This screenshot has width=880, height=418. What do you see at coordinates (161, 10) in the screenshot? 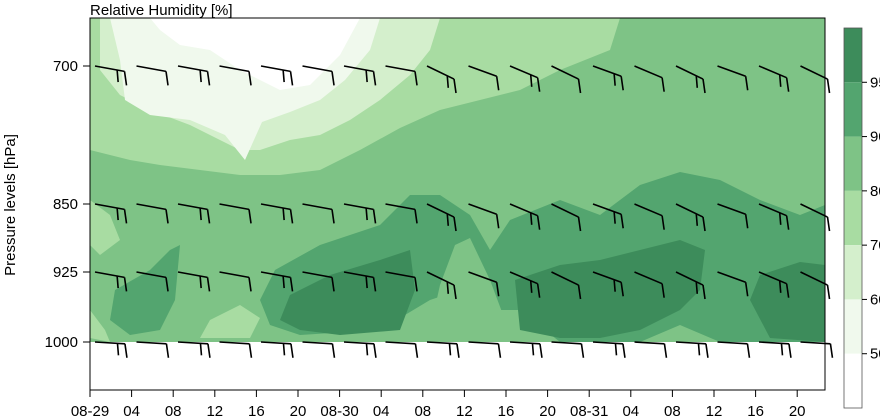
I see `chart-title: Relative Humidity [%]` at bounding box center [161, 10].